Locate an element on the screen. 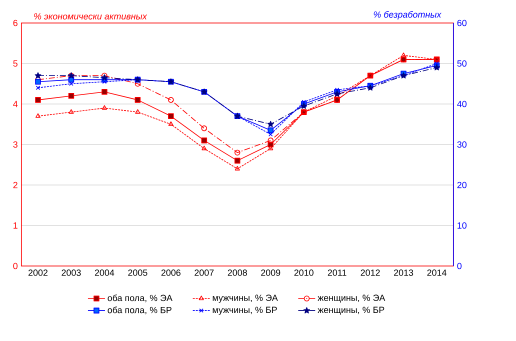  x-tick-label: 2008 is located at coordinates (237, 273).